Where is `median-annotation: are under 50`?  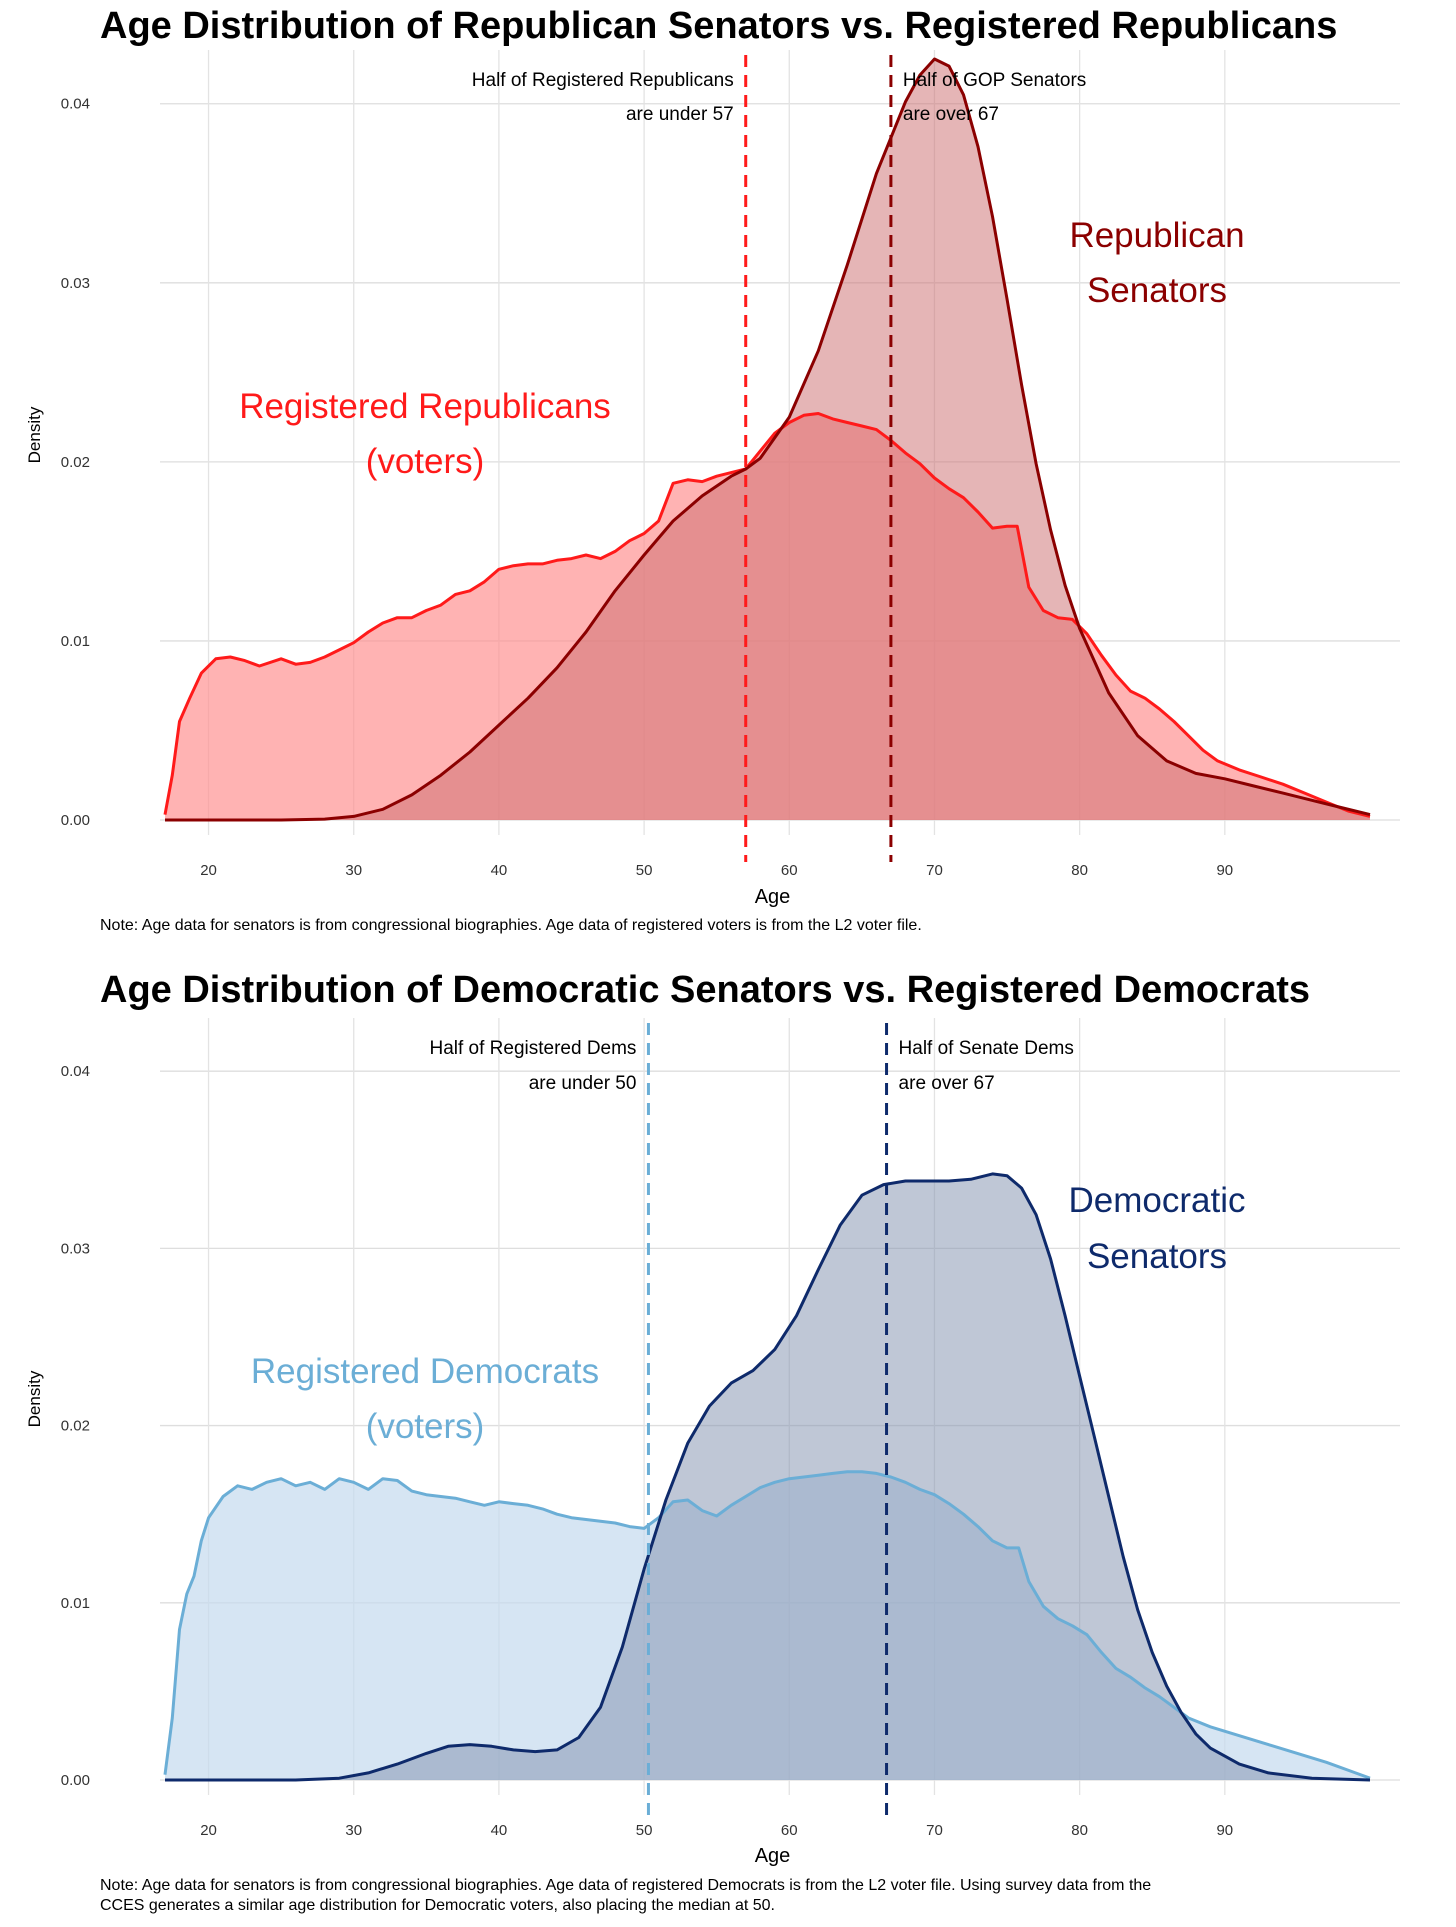 median-annotation: are under 50 is located at coordinates (583, 1083).